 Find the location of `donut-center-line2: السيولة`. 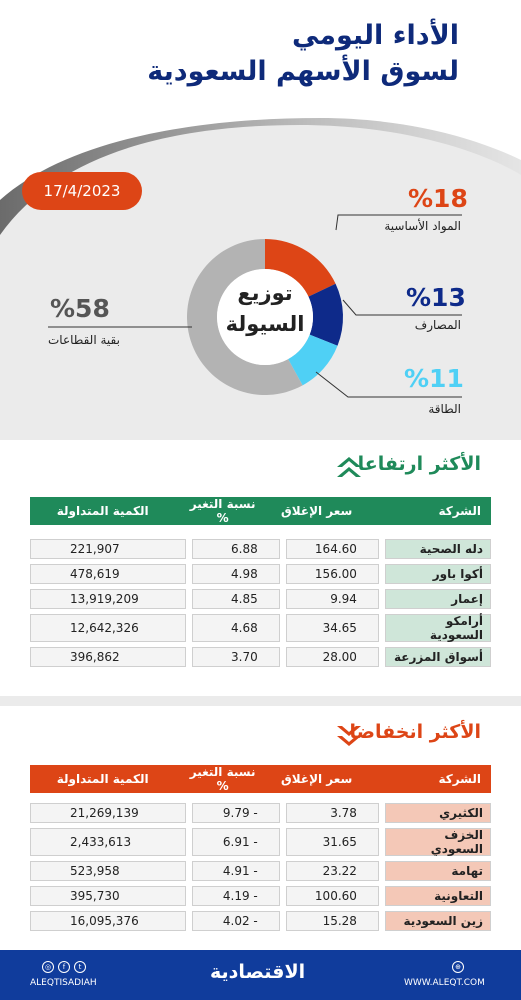

donut-center-line2: السيولة is located at coordinates (265, 324).